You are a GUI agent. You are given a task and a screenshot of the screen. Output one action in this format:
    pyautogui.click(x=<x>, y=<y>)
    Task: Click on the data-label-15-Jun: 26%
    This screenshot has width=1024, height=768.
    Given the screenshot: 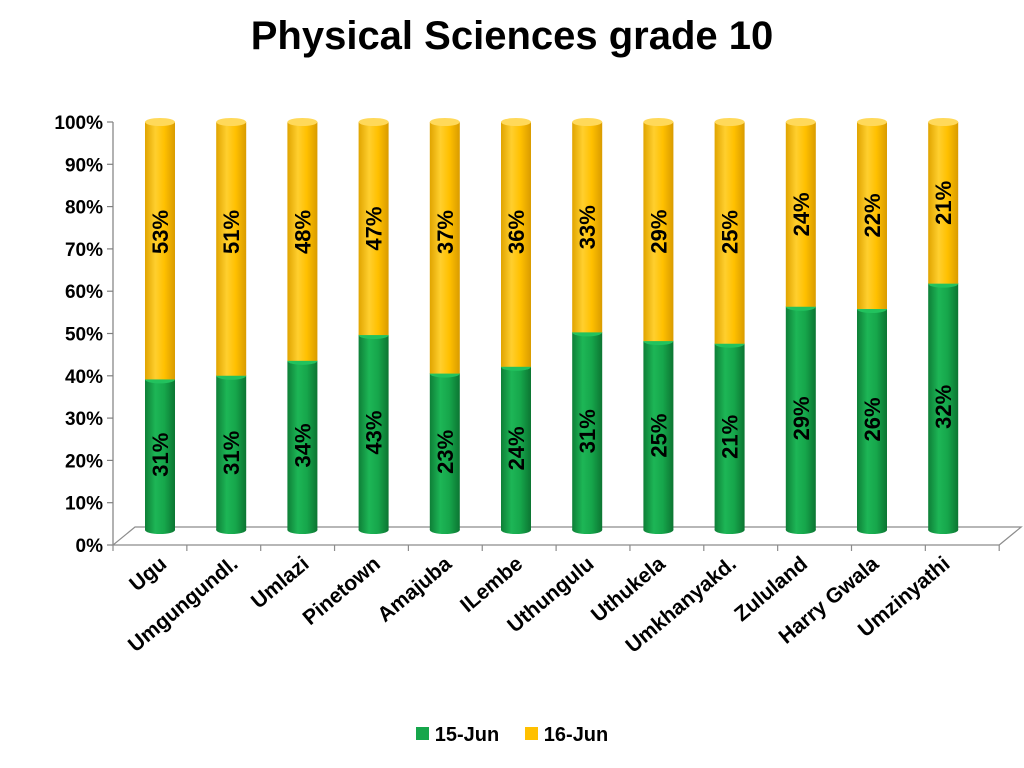 What is the action you would take?
    pyautogui.click(x=872, y=419)
    